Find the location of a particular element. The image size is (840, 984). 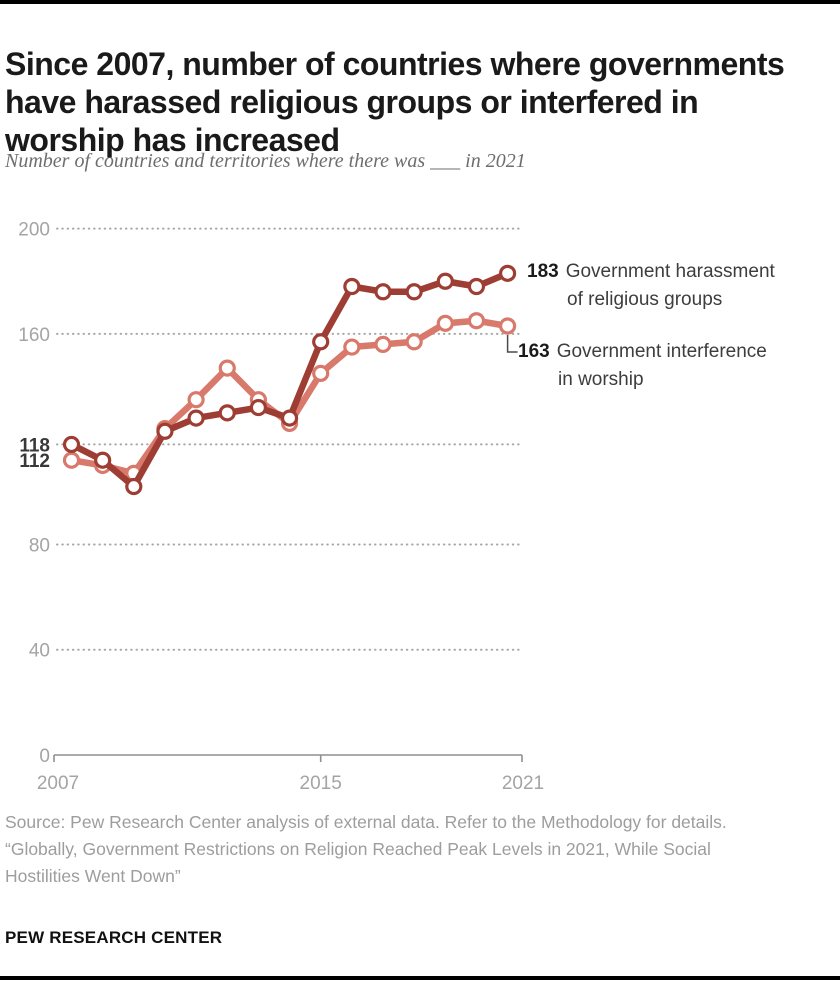

y-tick-label: 160 is located at coordinates (34, 335).